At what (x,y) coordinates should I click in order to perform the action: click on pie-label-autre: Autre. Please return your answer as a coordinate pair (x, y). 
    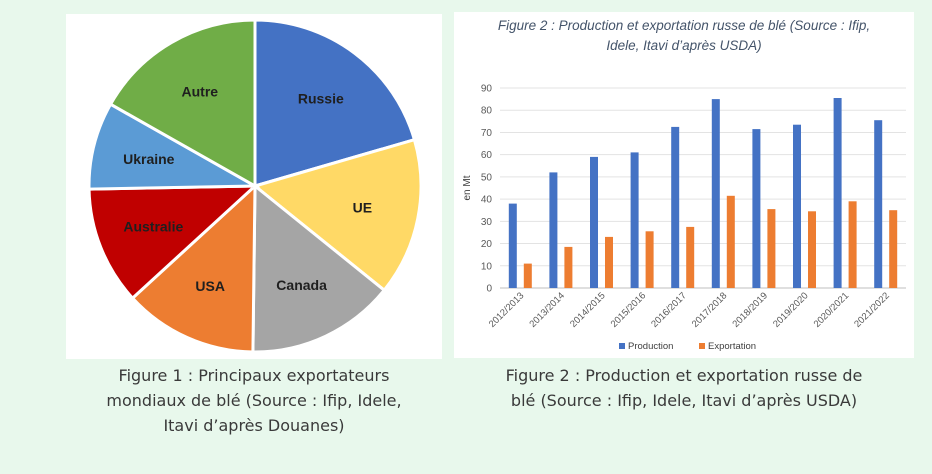
    Looking at the image, I should click on (200, 91).